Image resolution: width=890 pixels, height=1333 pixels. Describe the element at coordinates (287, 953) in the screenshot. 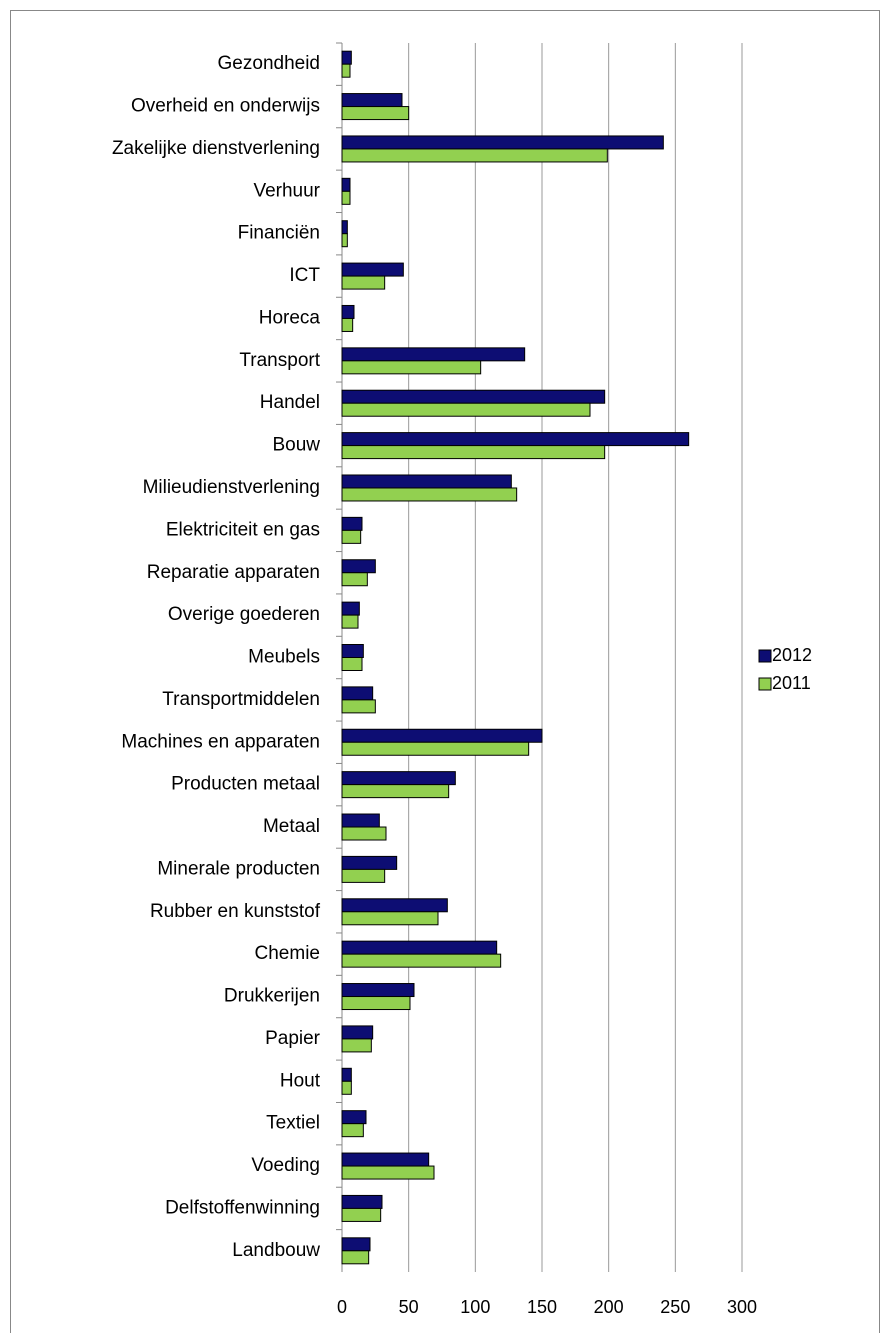

I see `y-tick-label: Chemie` at that location.